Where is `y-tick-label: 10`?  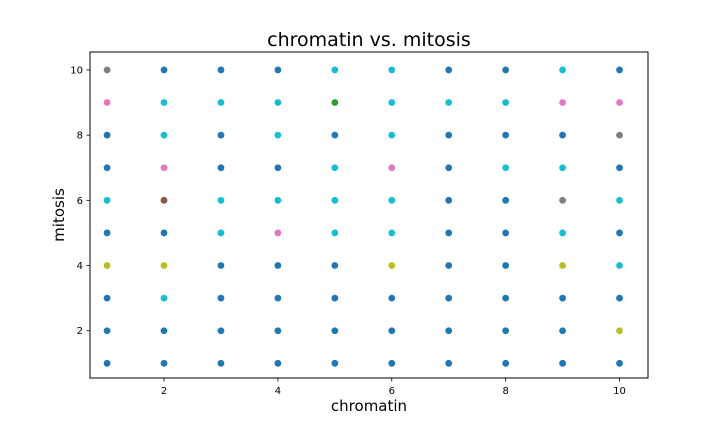 y-tick-label: 10 is located at coordinates (76, 70).